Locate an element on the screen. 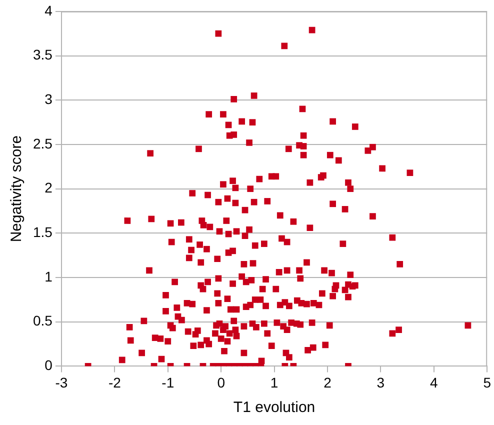  y-tick-label: 1.5 is located at coordinates (42, 232).